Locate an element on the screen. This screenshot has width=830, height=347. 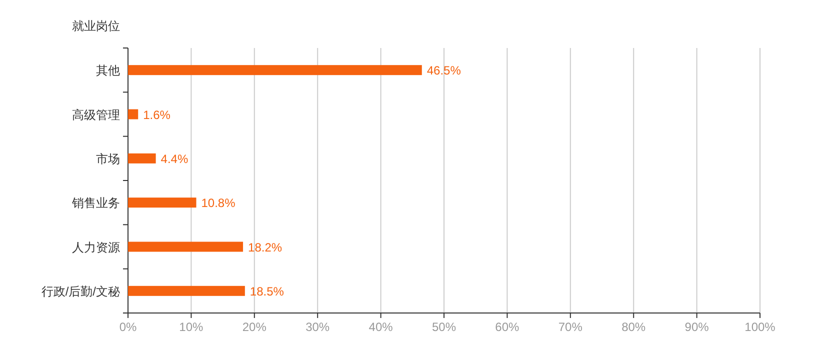
y-tick-label: 高级管理 is located at coordinates (96, 115).